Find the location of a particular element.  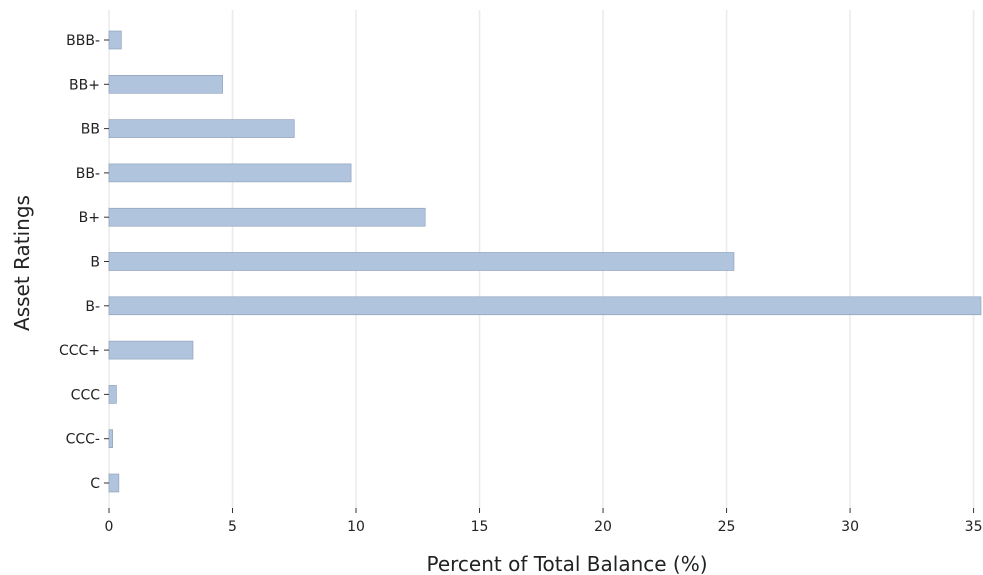

x-tick-label: 35 is located at coordinates (974, 527).